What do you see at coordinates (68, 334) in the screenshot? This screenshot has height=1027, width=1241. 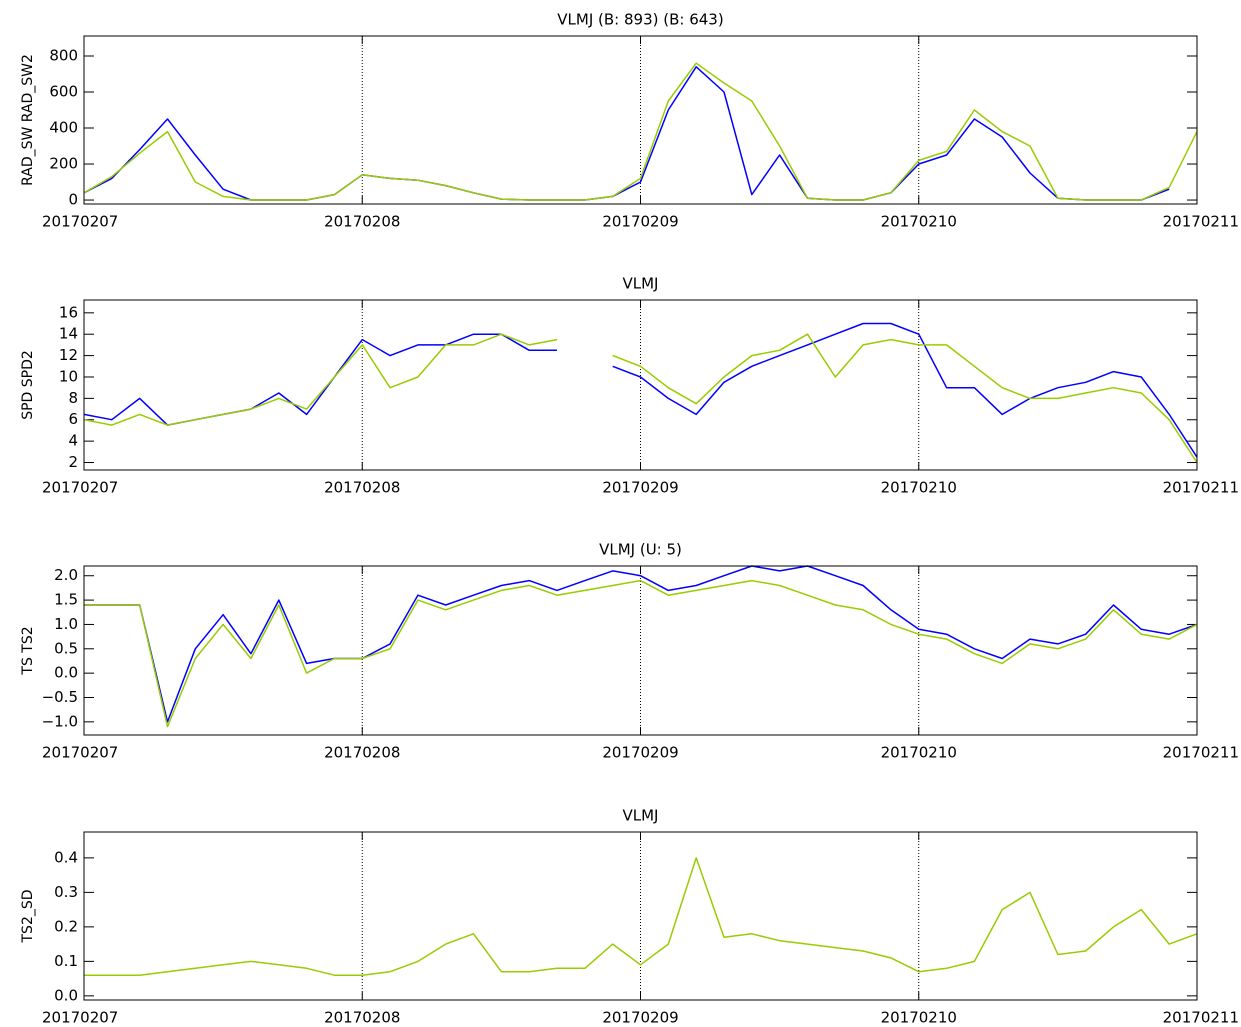 I see `y-tick-label: 14` at bounding box center [68, 334].